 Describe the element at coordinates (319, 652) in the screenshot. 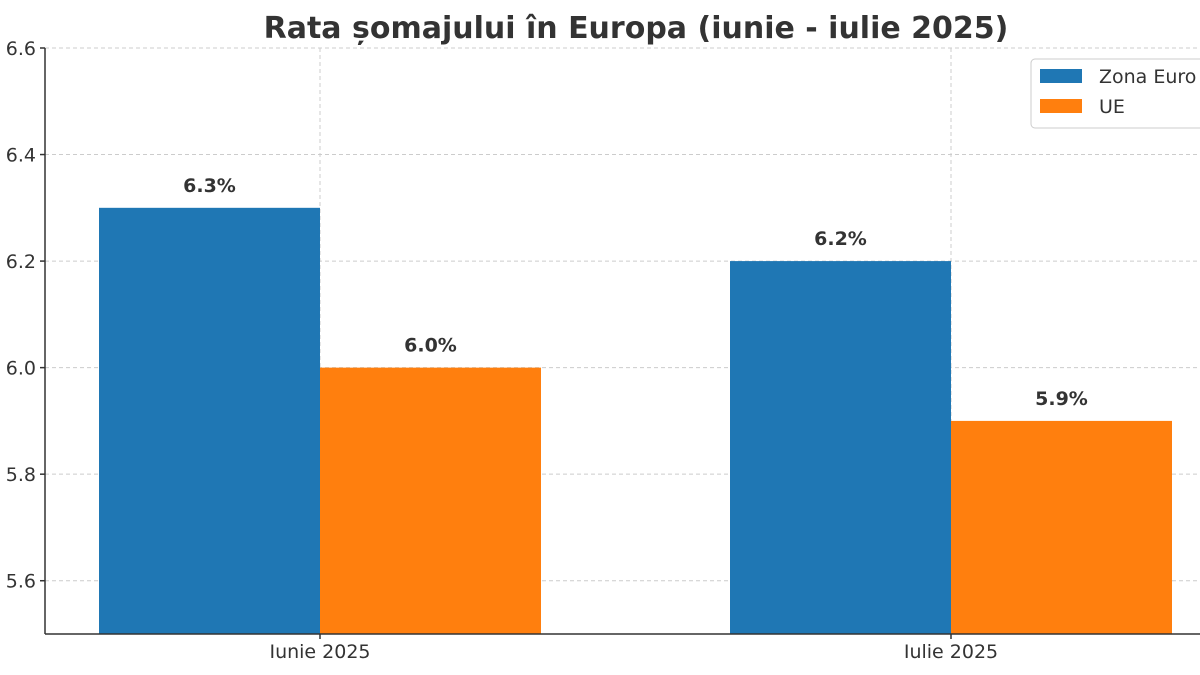

I see `x-tick-label: Iunie 2025` at that location.